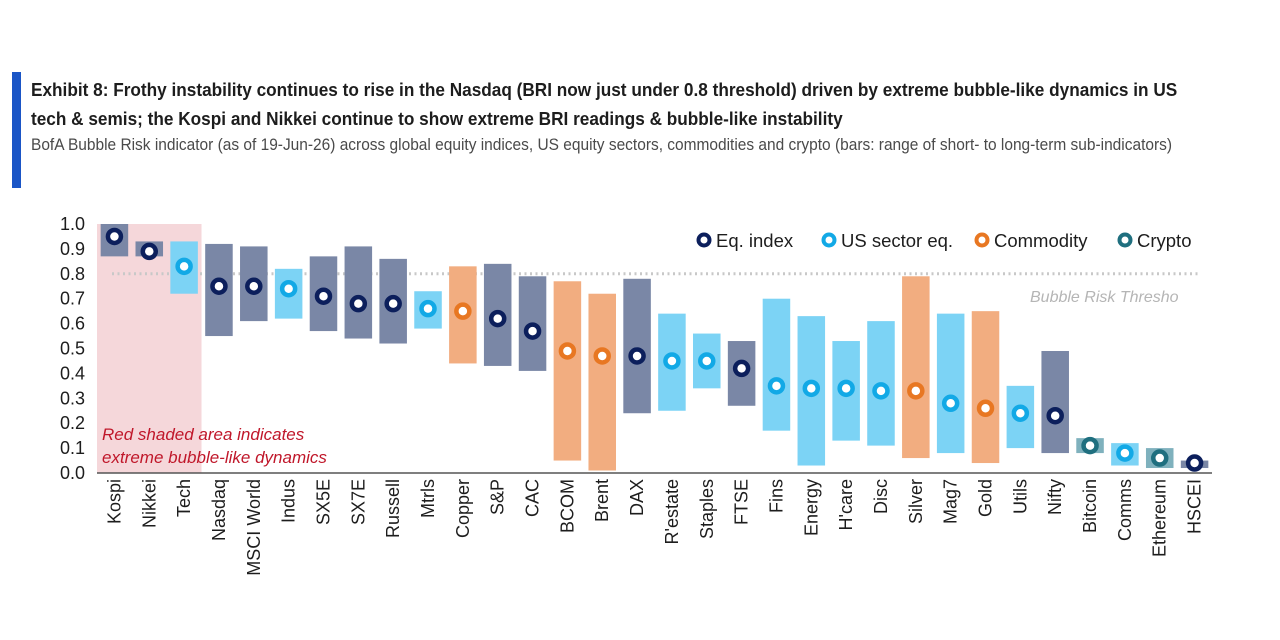  I want to click on x-tick-label: BCOM, so click(567, 506).